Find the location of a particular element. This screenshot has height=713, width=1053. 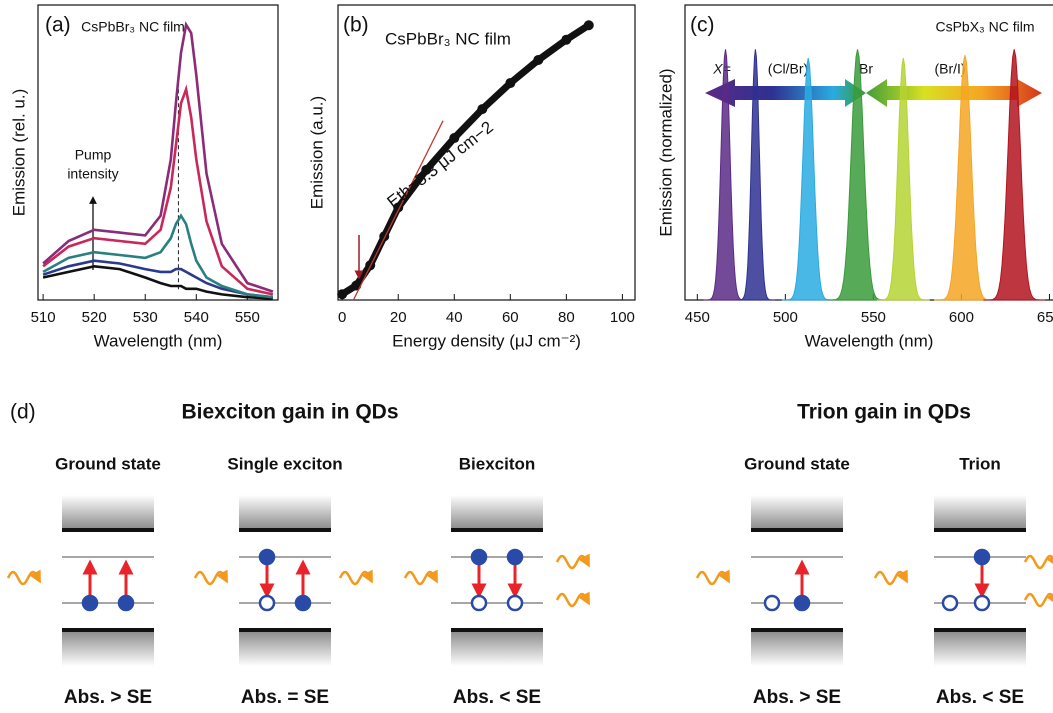

x-tick-label: 500 is located at coordinates (785, 317).